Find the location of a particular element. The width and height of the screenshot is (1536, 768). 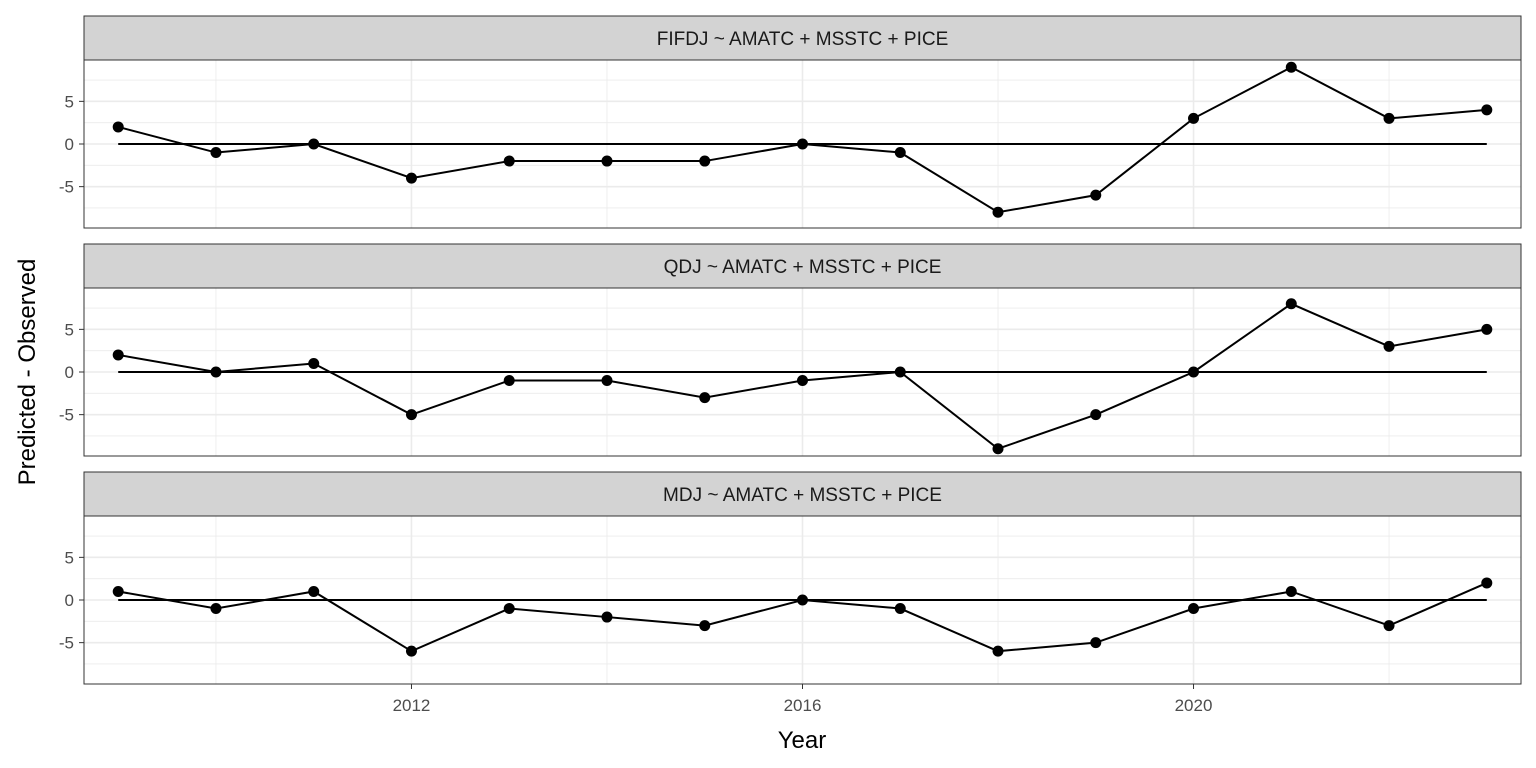

panel-strip-label: MDJ ~ AMATC + MSSTC + PICE is located at coordinates (802, 495).